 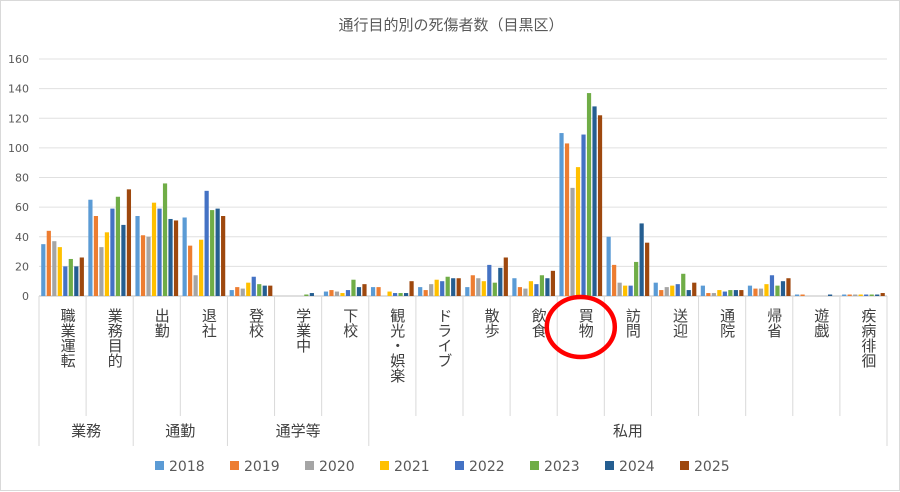 What do you see at coordinates (727, 323) in the screenshot?
I see `x-tick-label: 通院` at bounding box center [727, 323].